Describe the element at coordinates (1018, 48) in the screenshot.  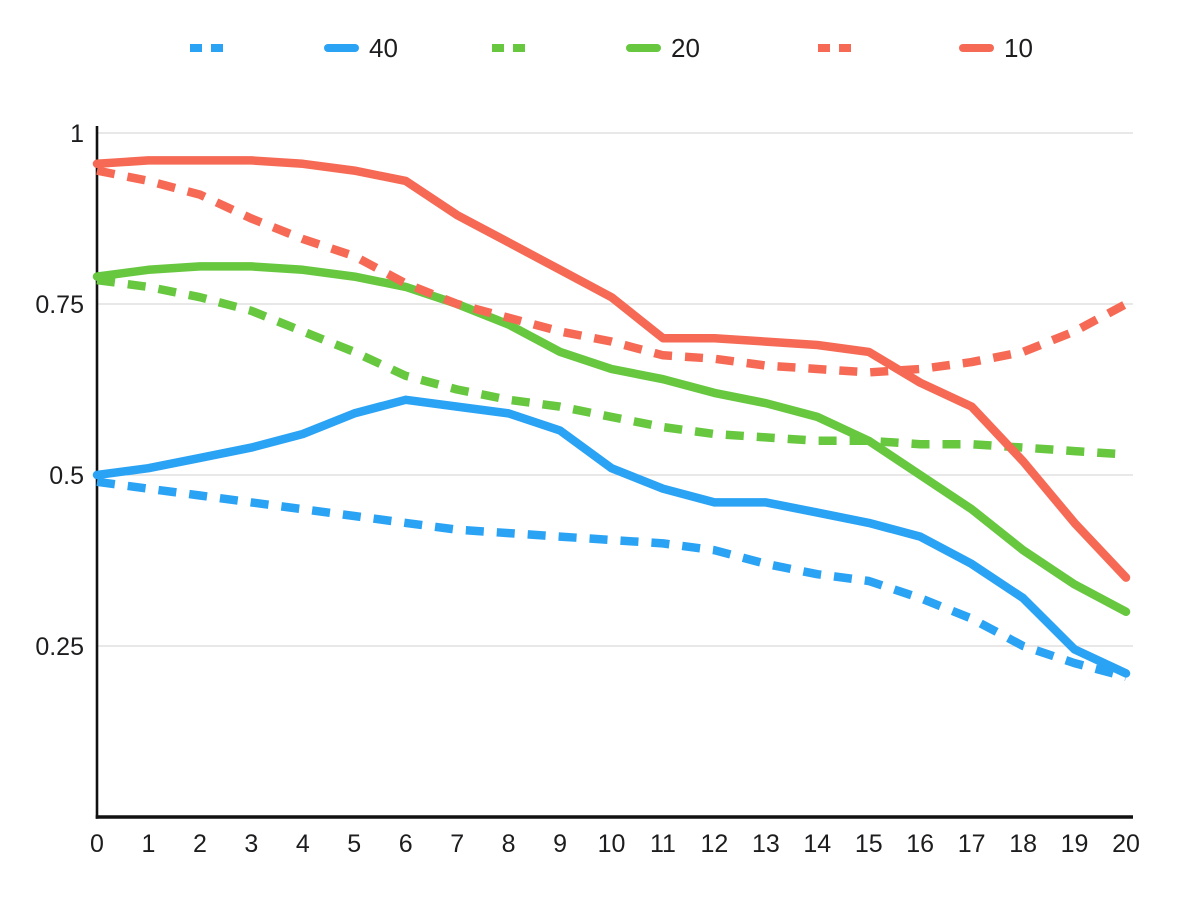
I see `legend-label-red-solid: 10` at that location.